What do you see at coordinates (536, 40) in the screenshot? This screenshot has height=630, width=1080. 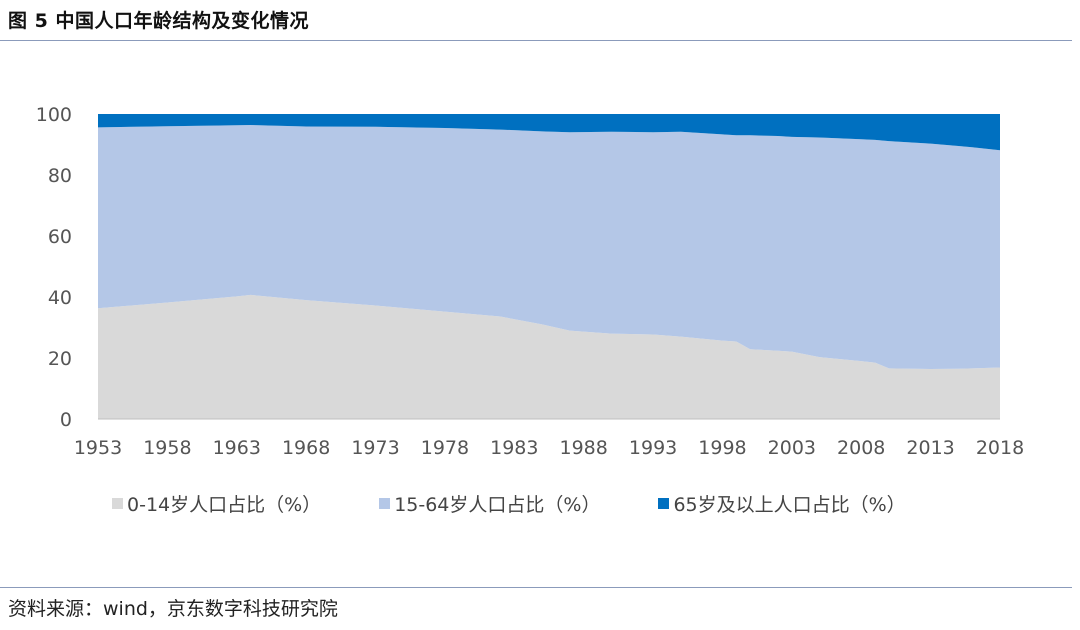 I see `top-rule` at bounding box center [536, 40].